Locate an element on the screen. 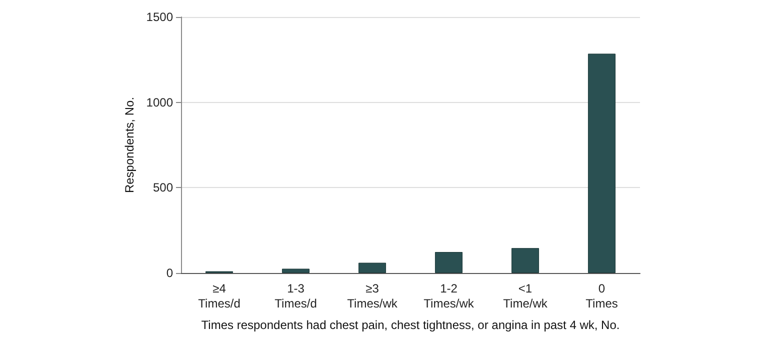 This screenshot has width=783, height=337. x-tick-label: ≥4 Times/d is located at coordinates (219, 296).